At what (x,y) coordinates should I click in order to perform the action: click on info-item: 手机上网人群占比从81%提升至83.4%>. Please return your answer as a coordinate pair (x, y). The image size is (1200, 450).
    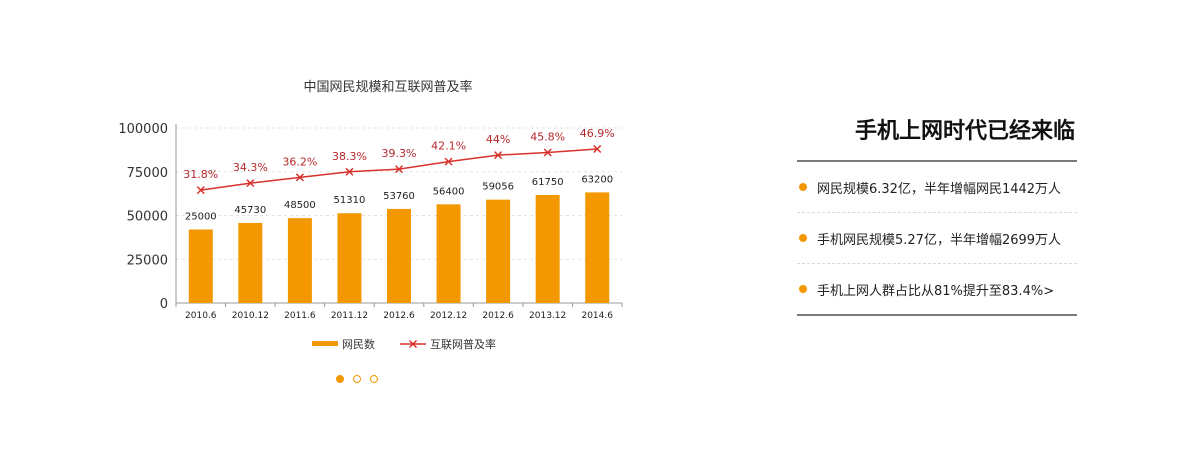
    Looking at the image, I should click on (937, 290).